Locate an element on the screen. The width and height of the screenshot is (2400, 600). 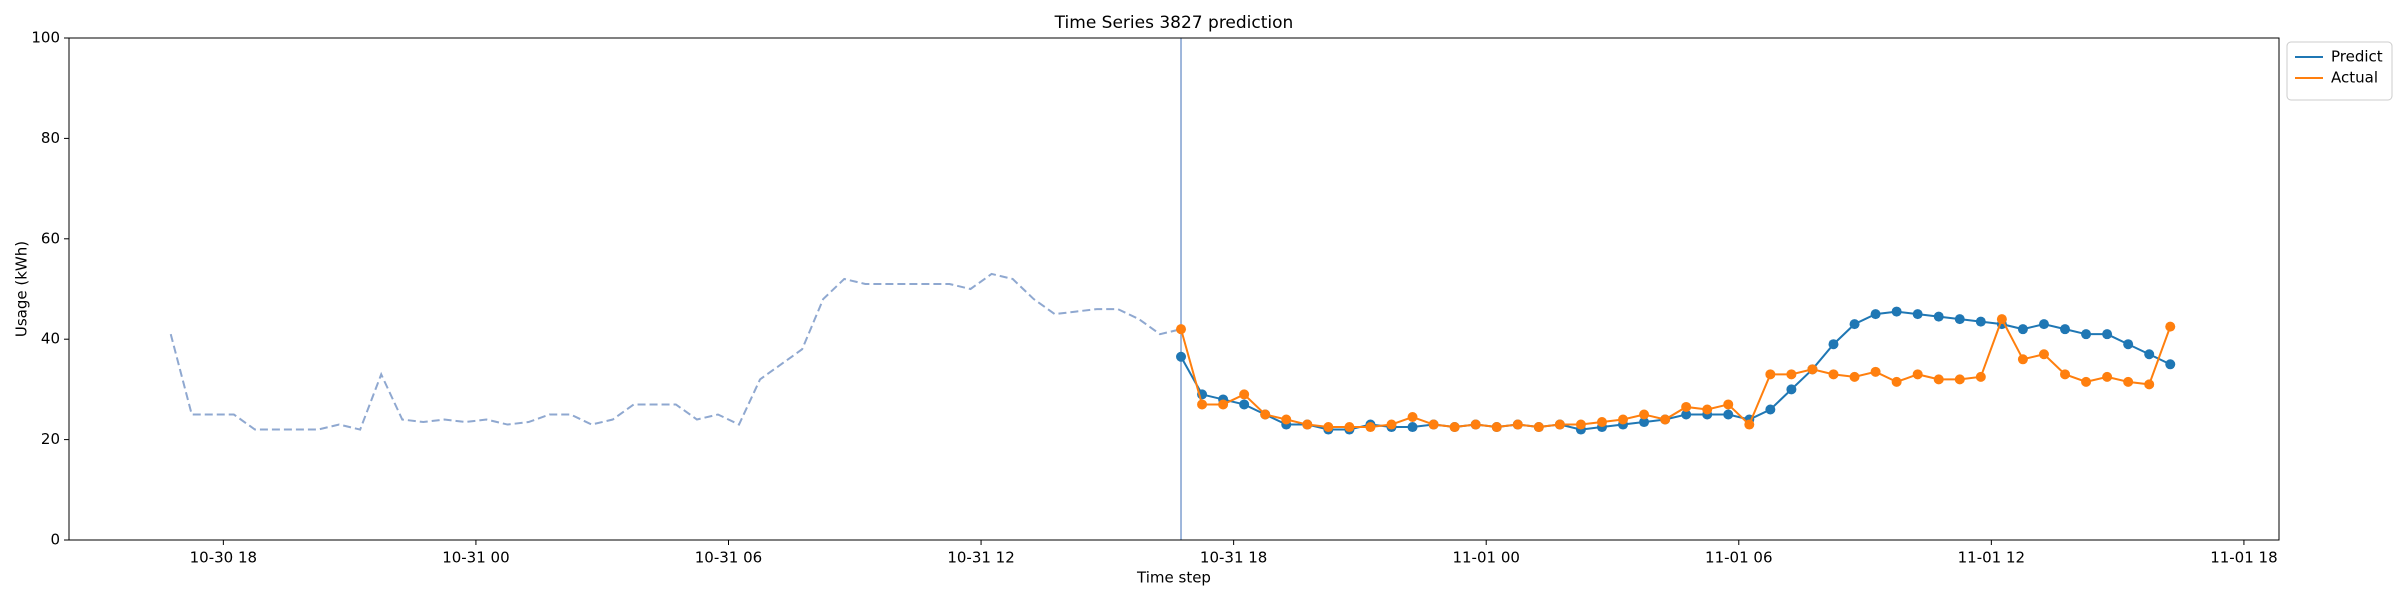
x-tick-label: 10-31 18 is located at coordinates (1233, 558).